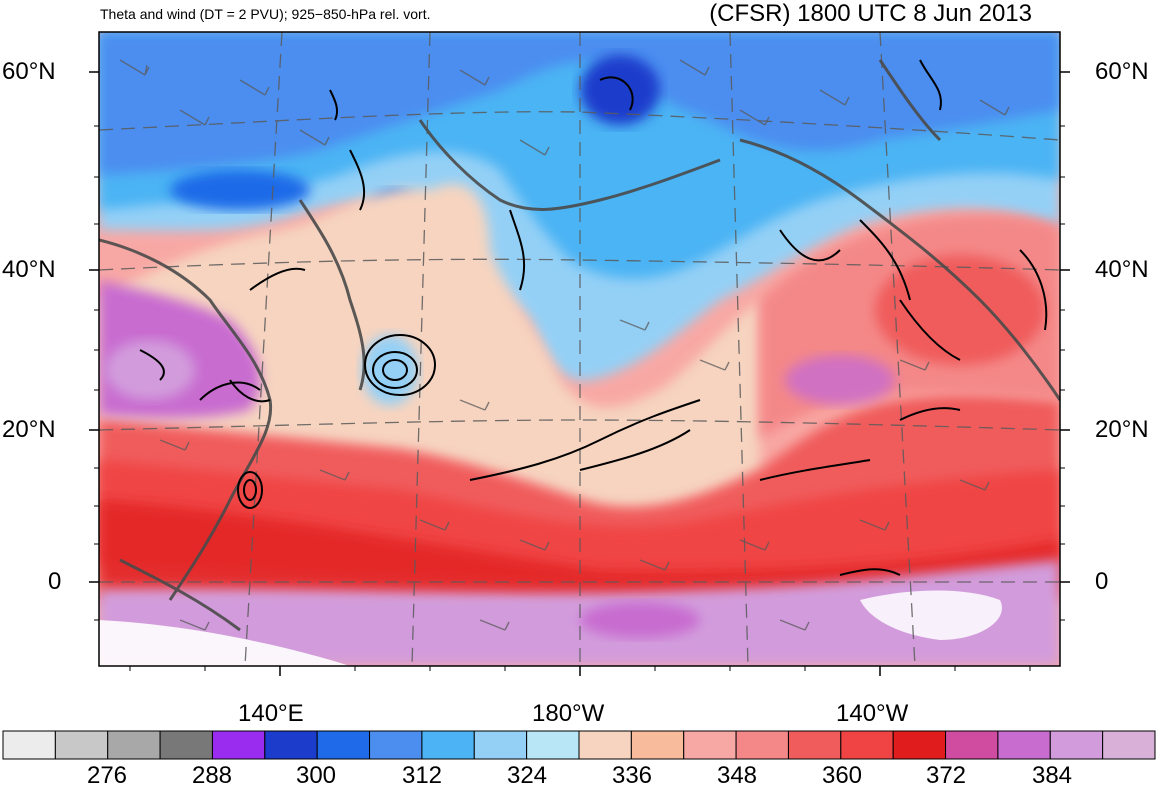  I want to click on lat-label-20n-left: 20°N, so click(29, 429).